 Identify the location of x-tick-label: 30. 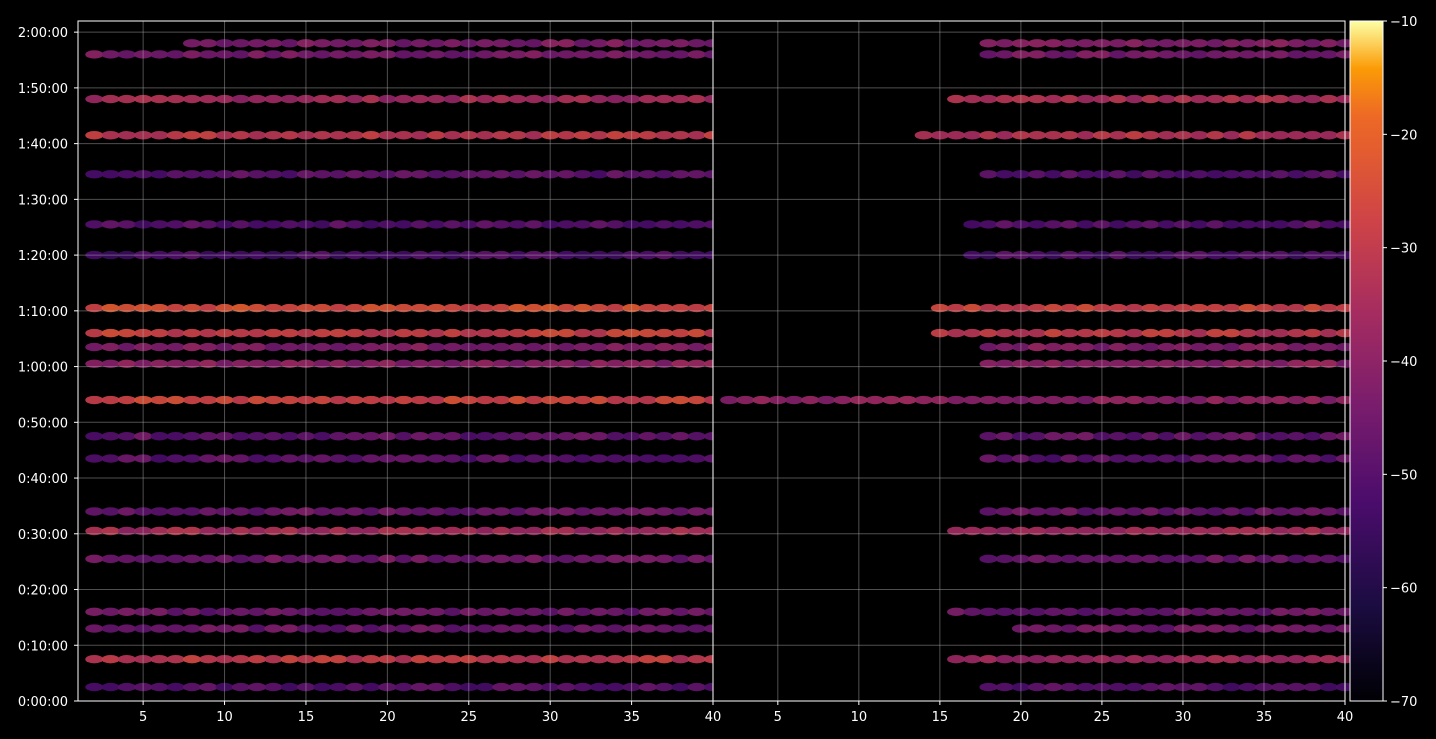
(1183, 717).